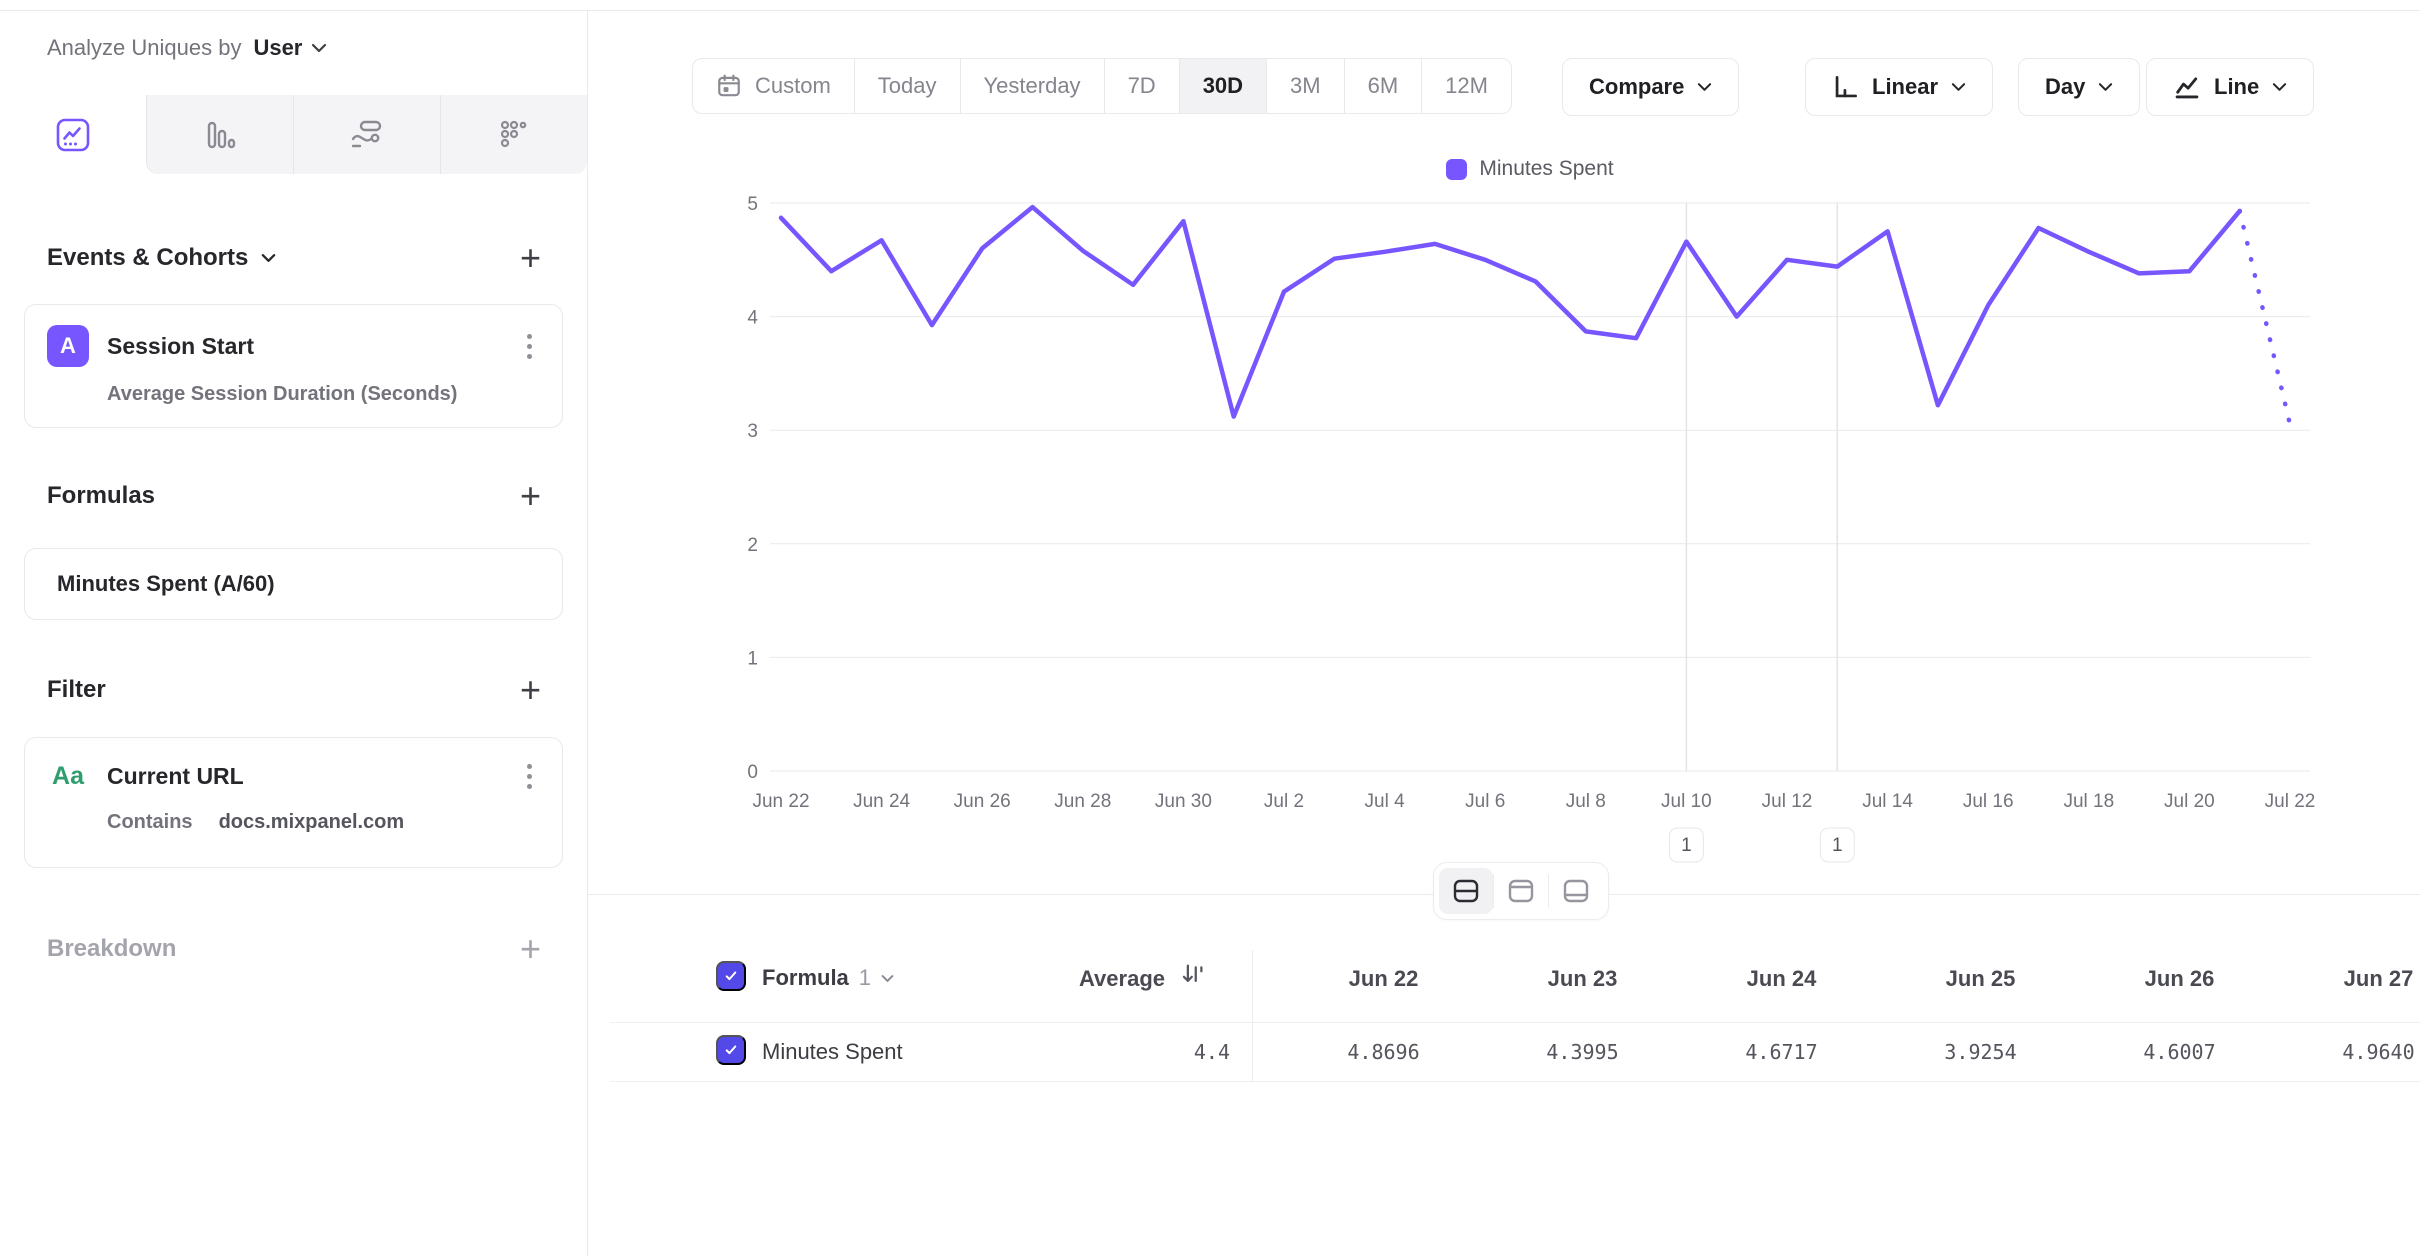  What do you see at coordinates (294, 257) in the screenshot?
I see `events-section-header: Events & Cohorts +` at bounding box center [294, 257].